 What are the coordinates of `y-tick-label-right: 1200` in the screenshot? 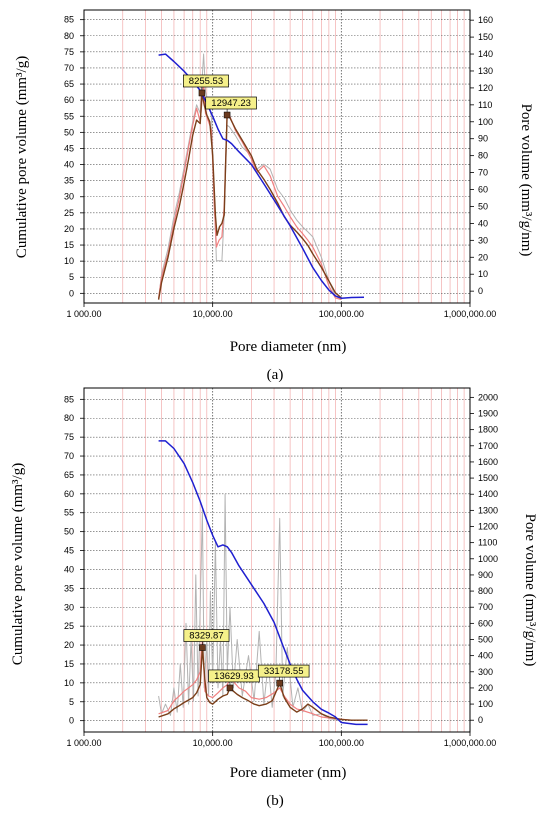 It's located at (488, 527).